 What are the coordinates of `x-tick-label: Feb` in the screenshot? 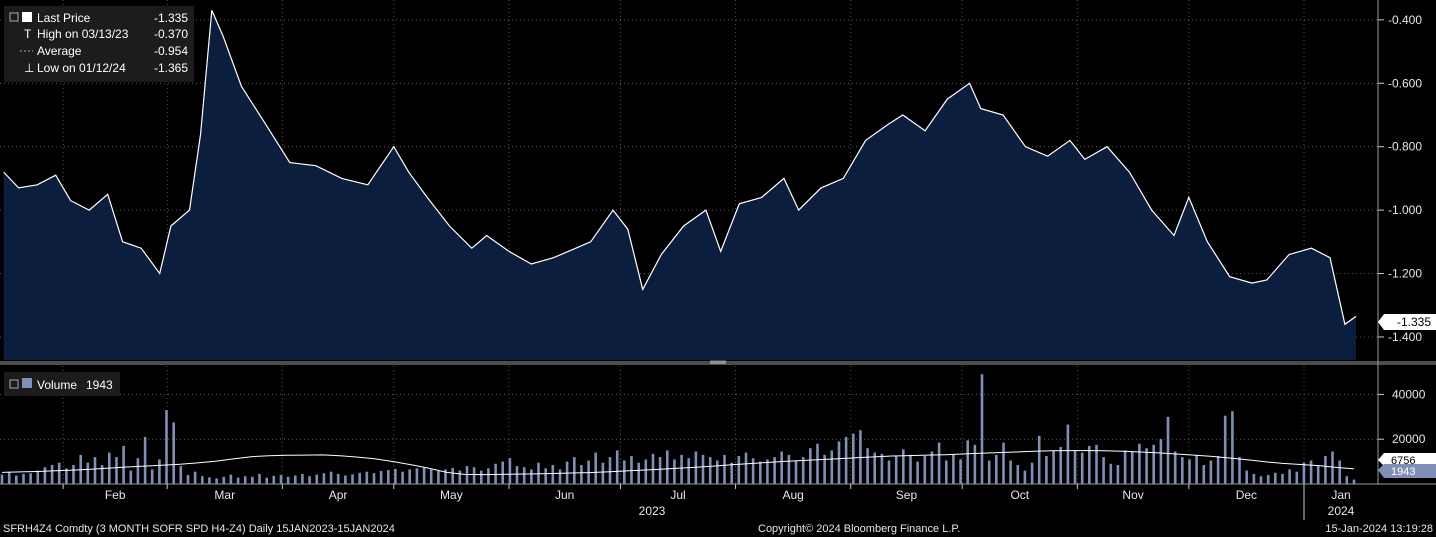 It's located at (115, 495).